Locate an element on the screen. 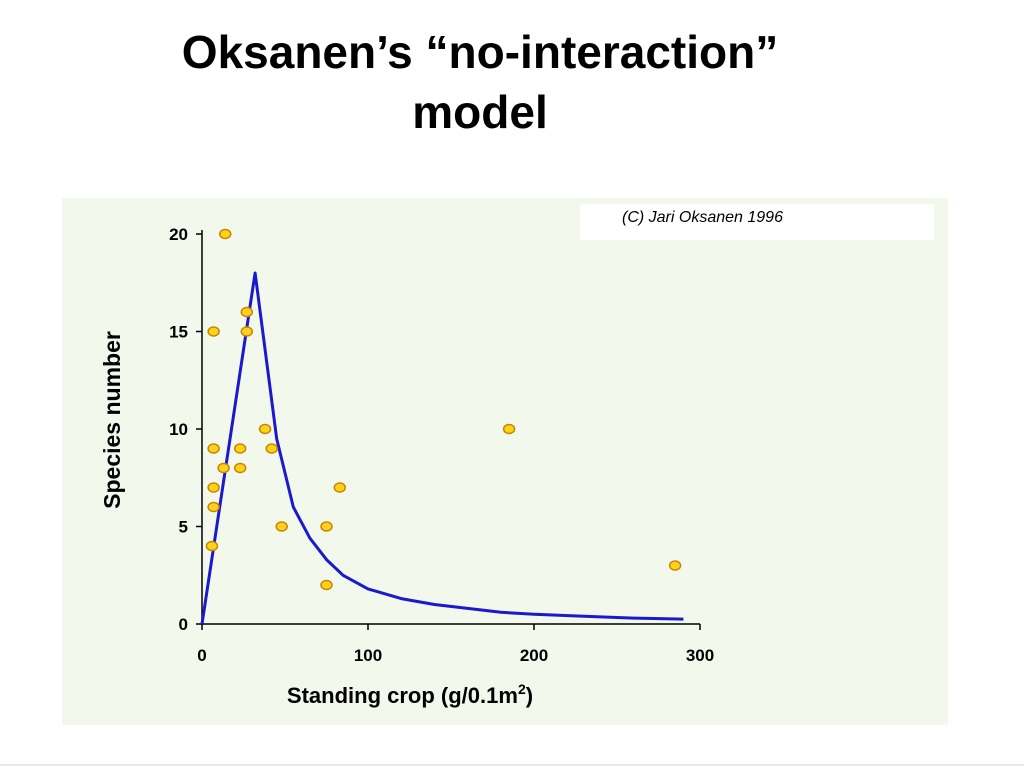  slide-title: Oksanen’s “no-interaction” model is located at coordinates (480, 82).